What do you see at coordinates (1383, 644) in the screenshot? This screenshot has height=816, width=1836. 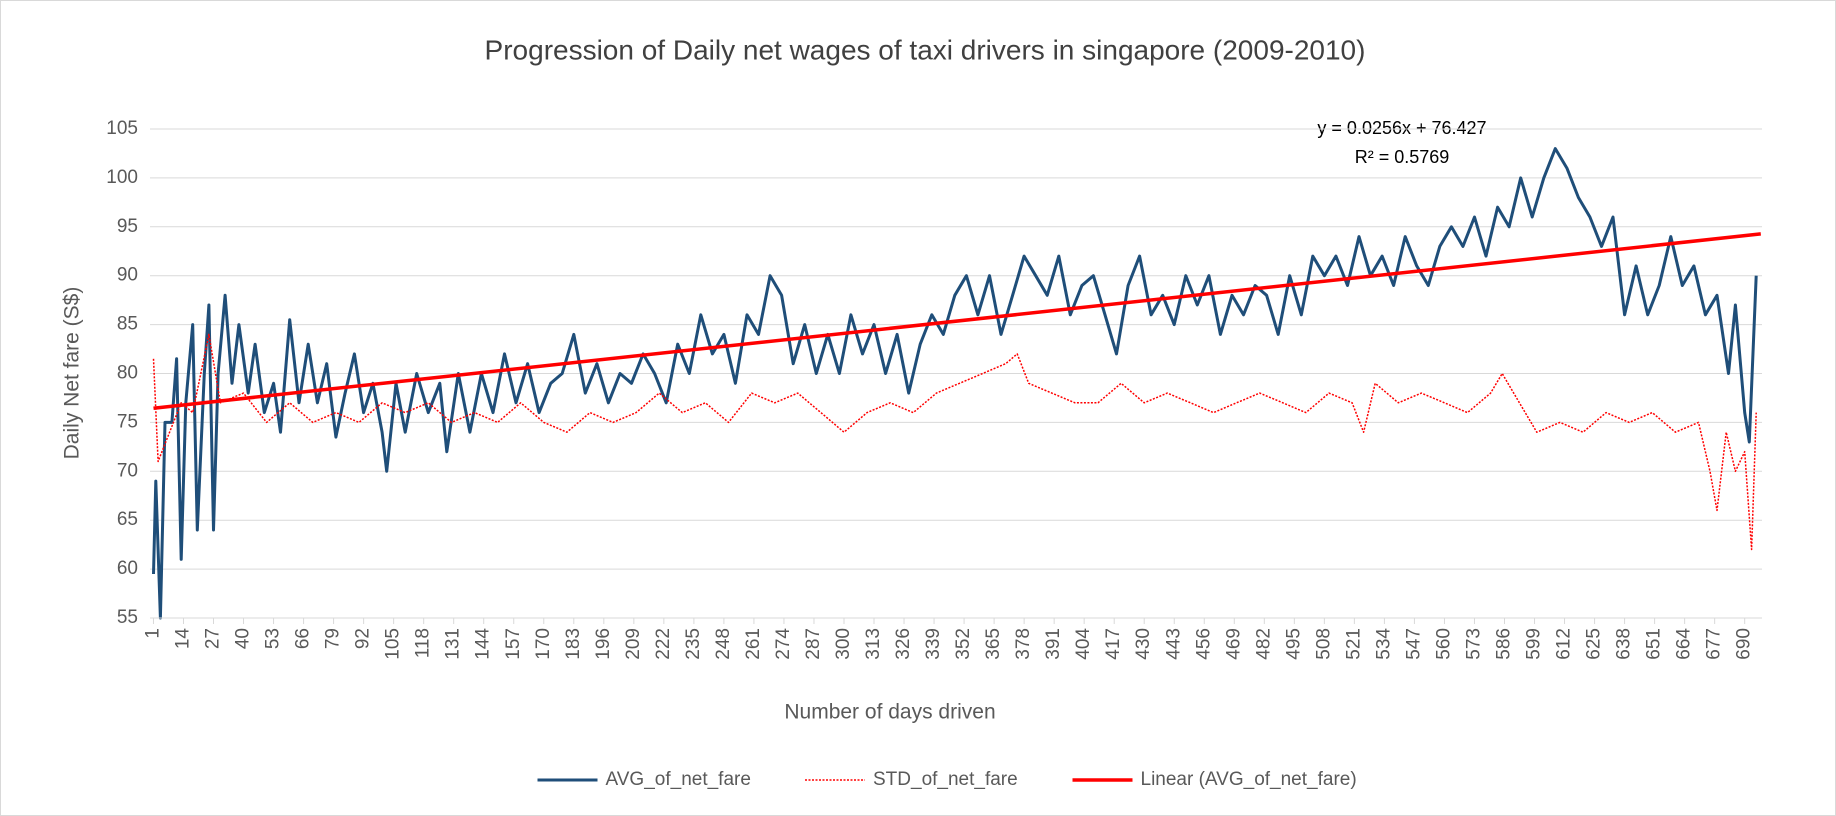 I see `x-tick-label: 534` at bounding box center [1383, 644].